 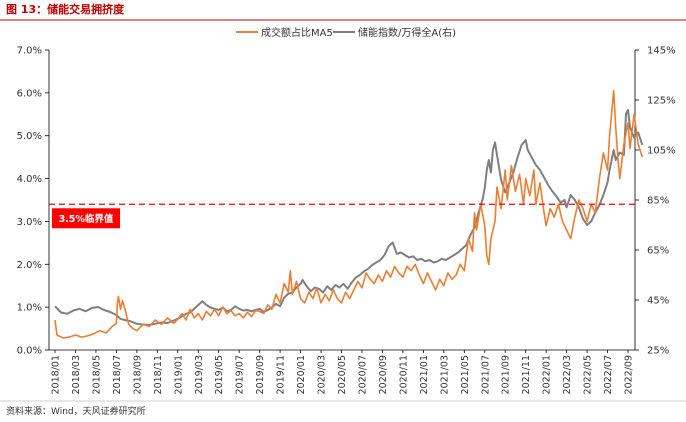 What do you see at coordinates (29, 179) in the screenshot?
I see `y-left-tick-label: 4.0%` at bounding box center [29, 179].